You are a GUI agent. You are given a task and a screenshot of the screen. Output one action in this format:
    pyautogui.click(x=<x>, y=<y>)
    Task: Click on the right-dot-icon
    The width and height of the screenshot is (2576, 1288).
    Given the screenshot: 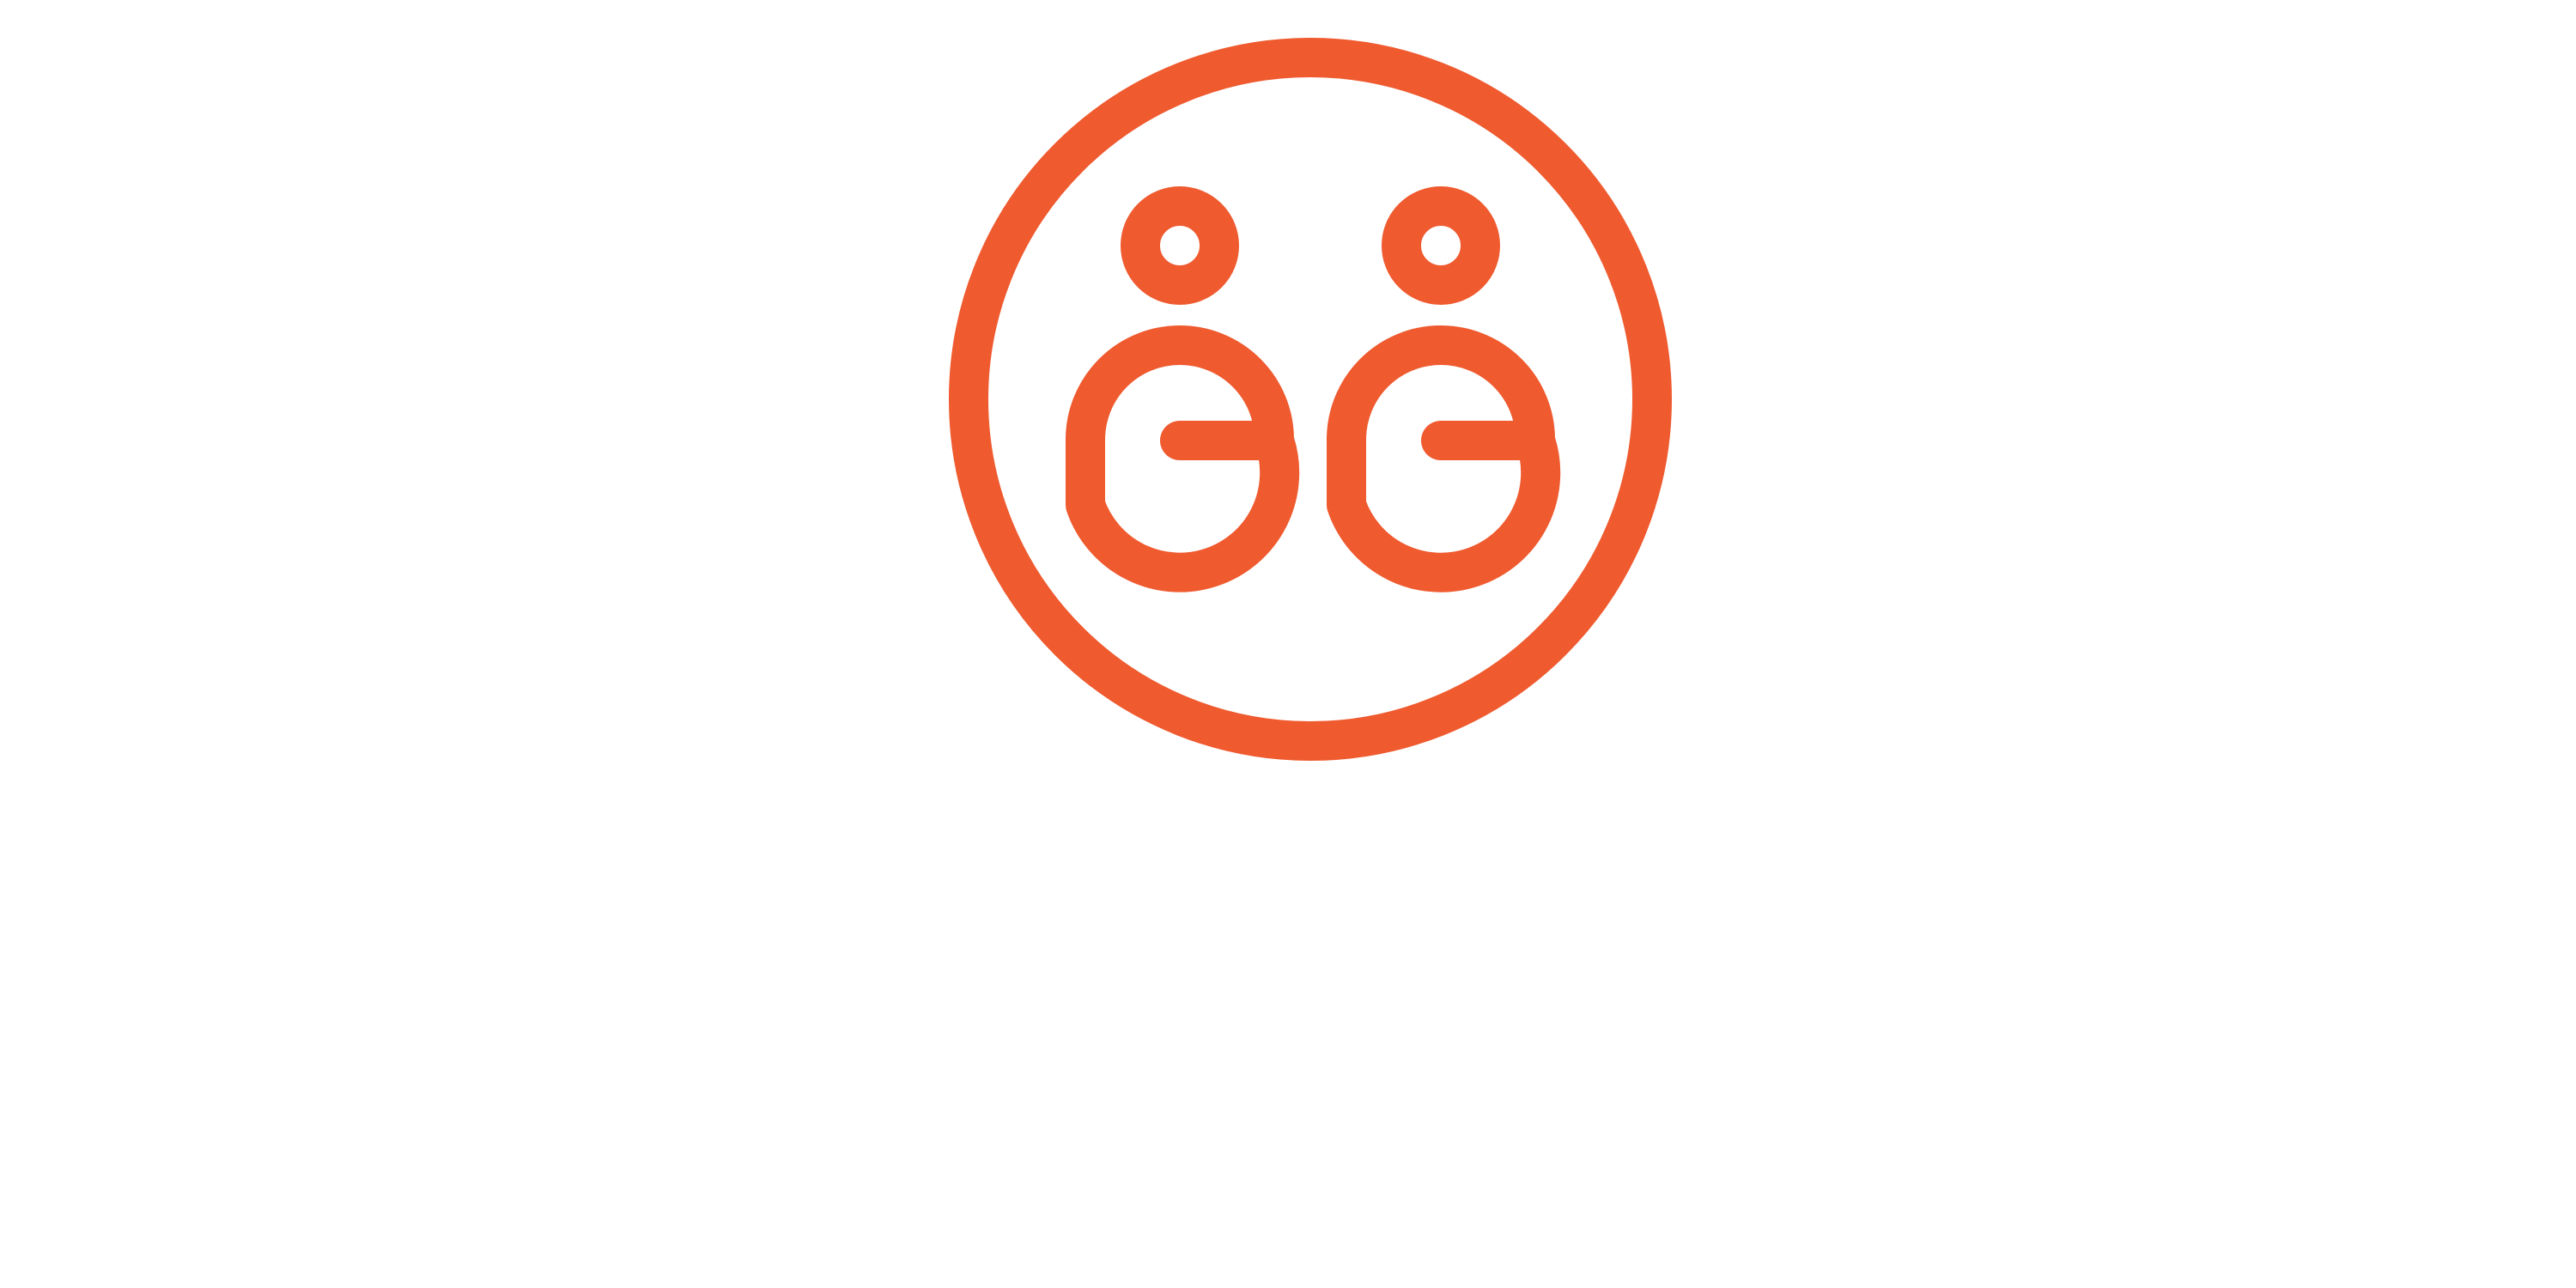 What is the action you would take?
    pyautogui.click(x=1441, y=246)
    